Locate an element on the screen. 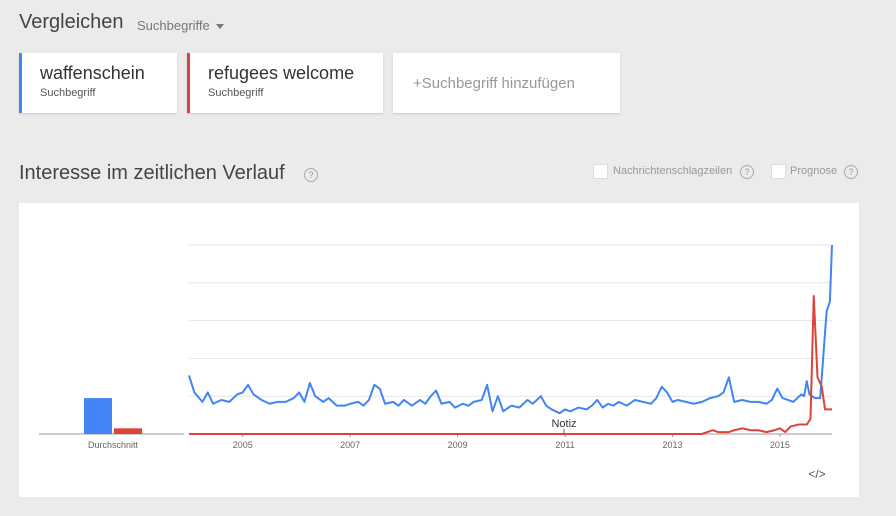 The height and width of the screenshot is (516, 896). dropdown-arrow is located at coordinates (219, 27).